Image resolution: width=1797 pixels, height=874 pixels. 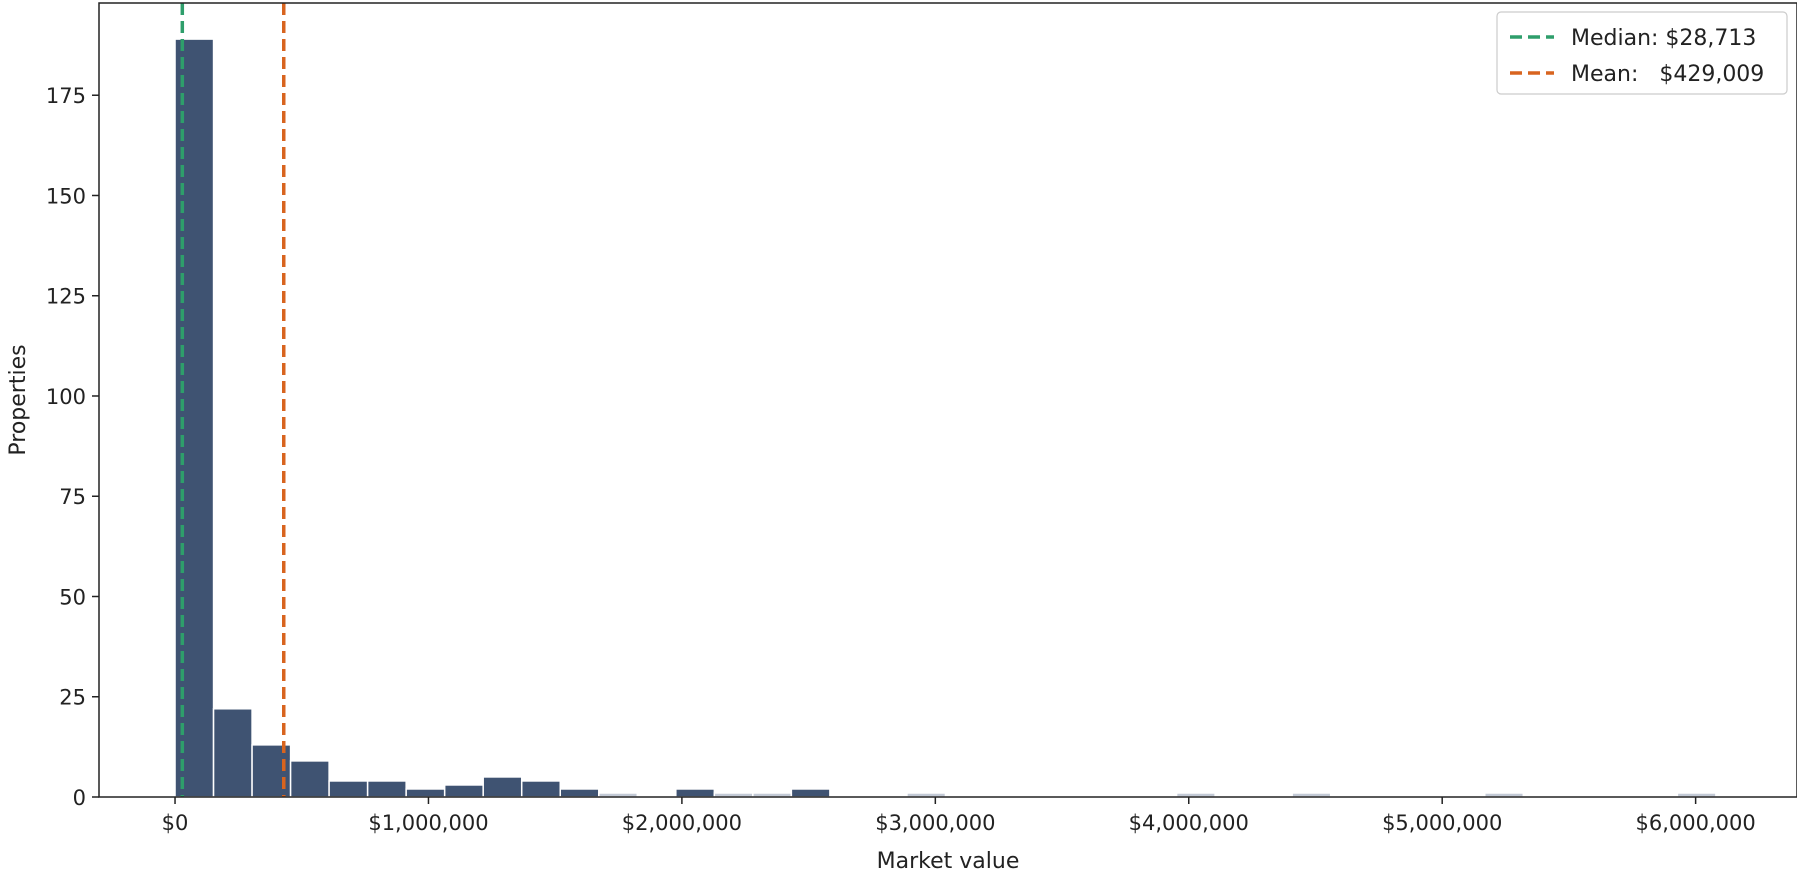 What do you see at coordinates (1189, 823) in the screenshot?
I see `x-tick-label: $4,000,000` at bounding box center [1189, 823].